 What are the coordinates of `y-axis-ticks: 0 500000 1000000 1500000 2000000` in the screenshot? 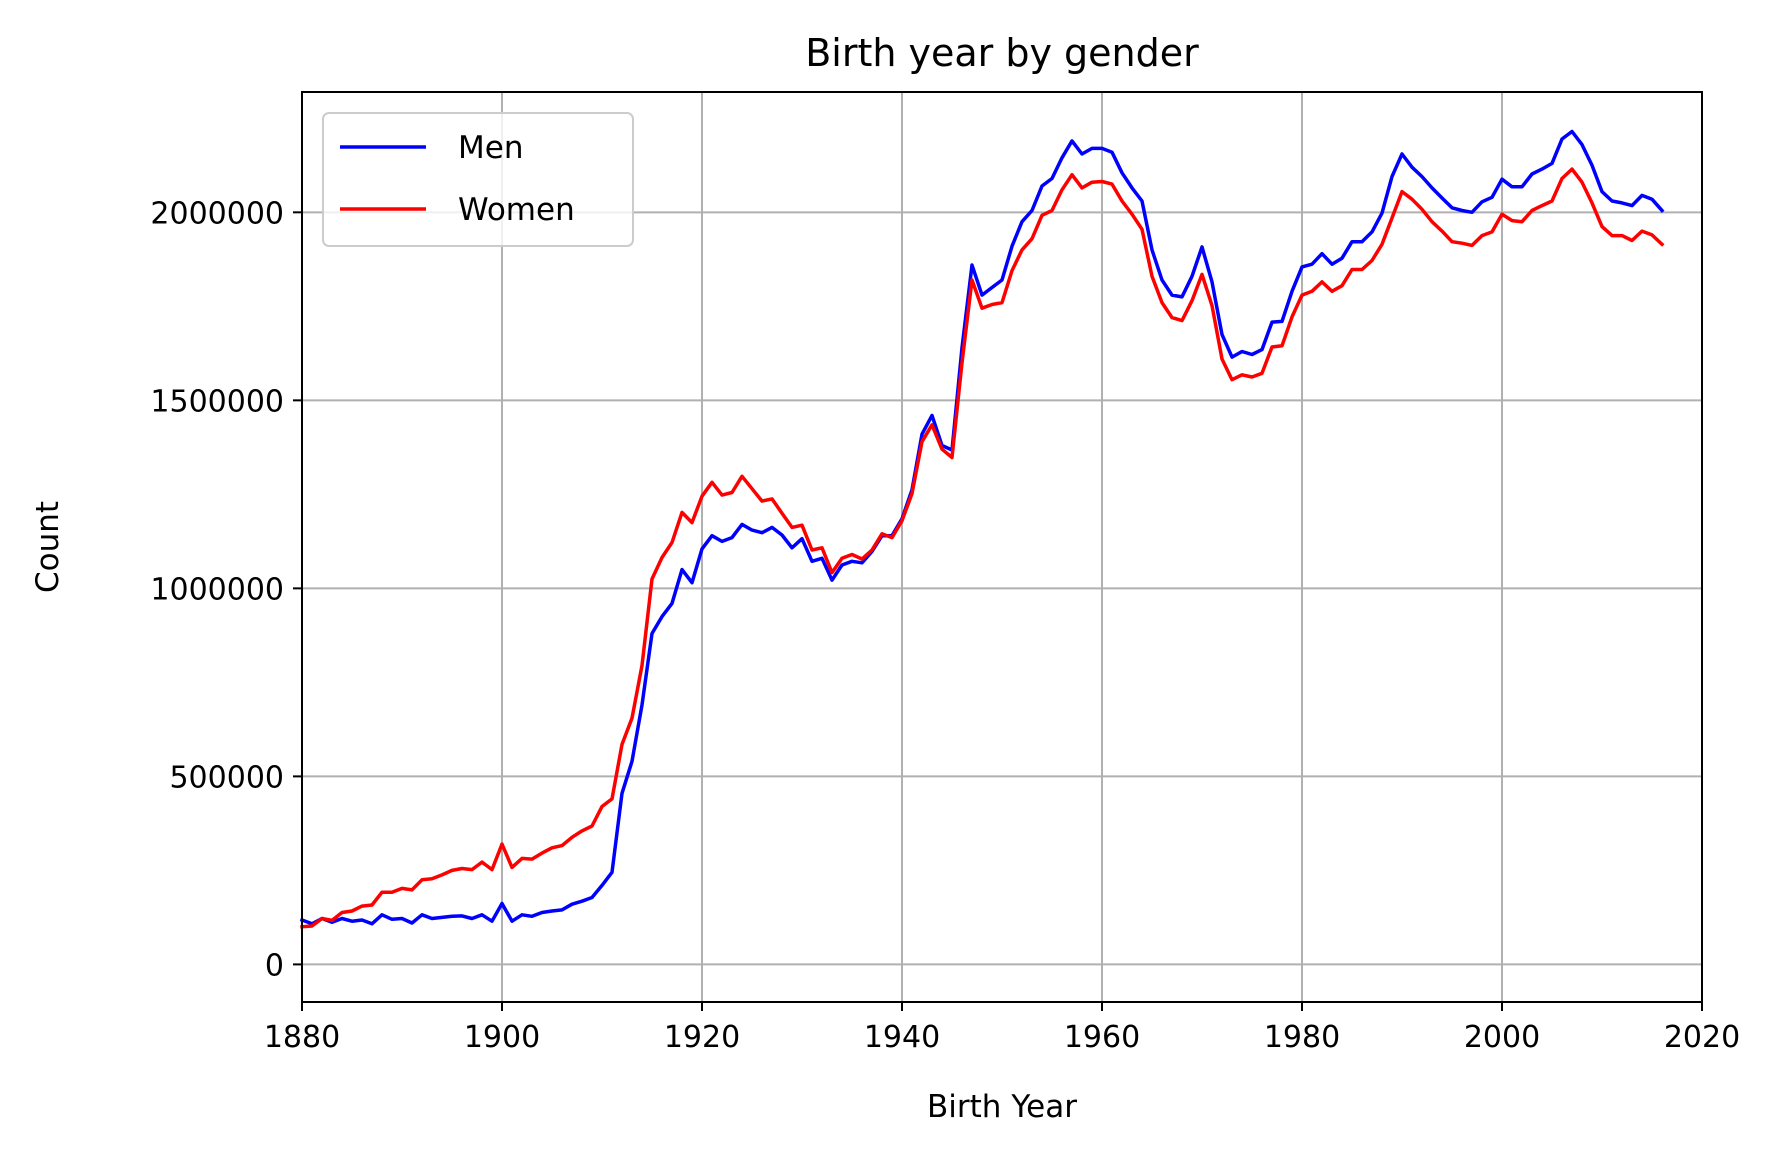 It's located at (226, 589).